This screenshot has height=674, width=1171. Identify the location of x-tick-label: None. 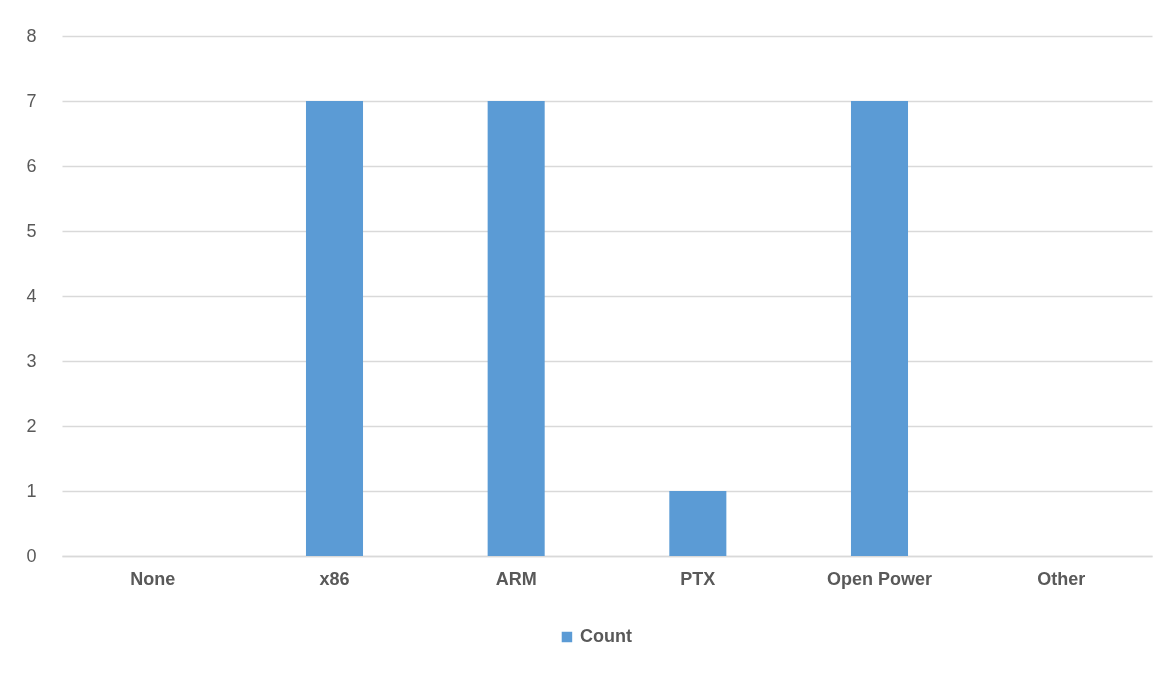
(153, 578).